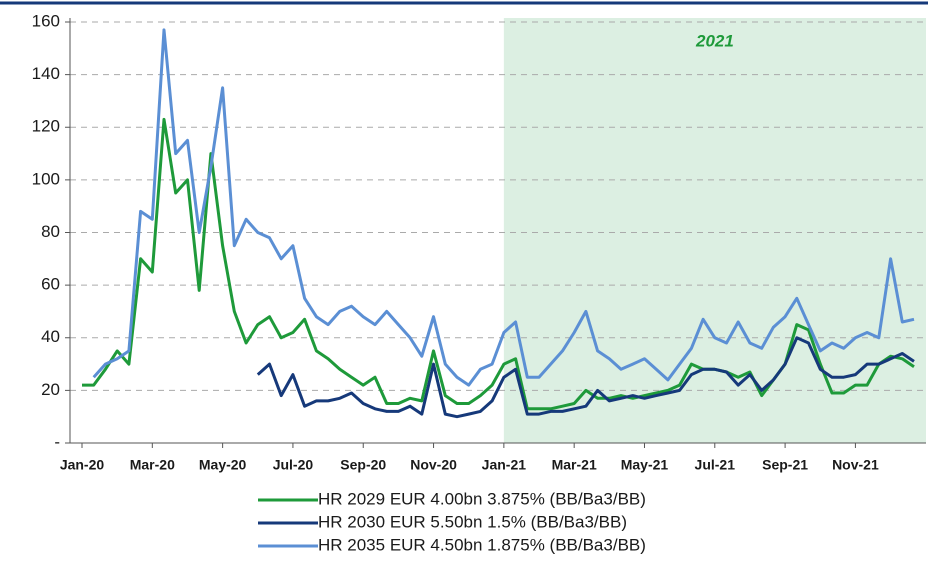 The width and height of the screenshot is (928, 572). Describe the element at coordinates (293, 465) in the screenshot. I see `x-tick-label: Jul-20` at that location.